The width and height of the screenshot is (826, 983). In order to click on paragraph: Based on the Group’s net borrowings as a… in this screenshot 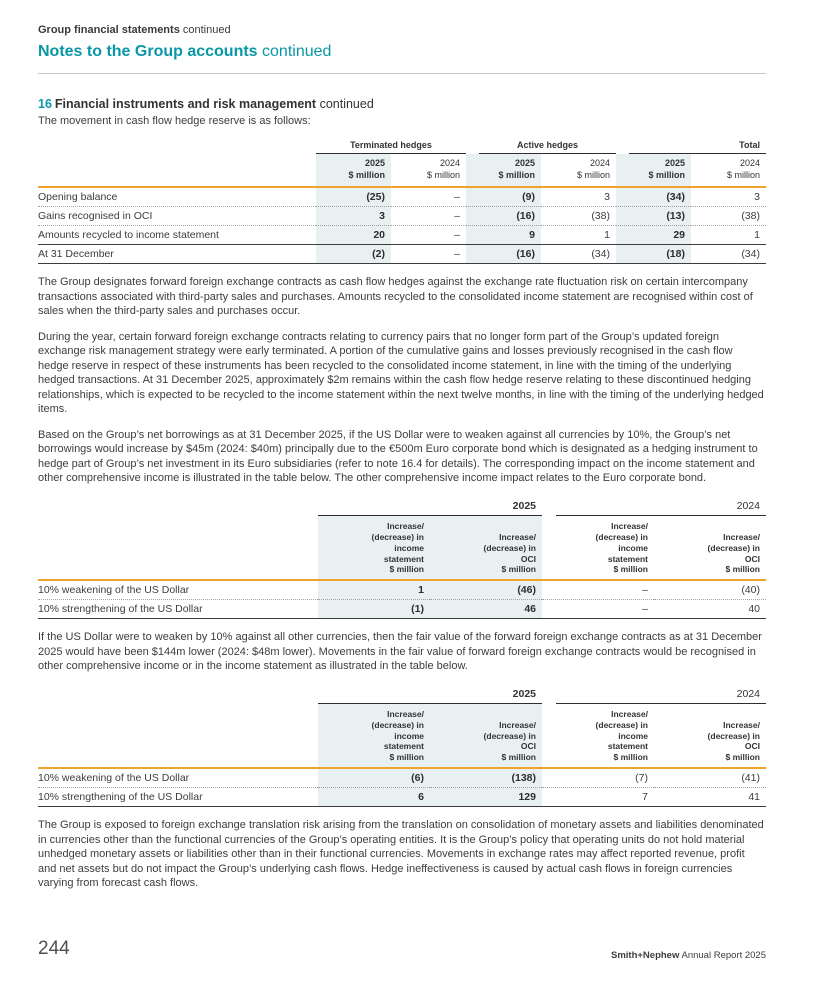, I will do `click(398, 456)`.